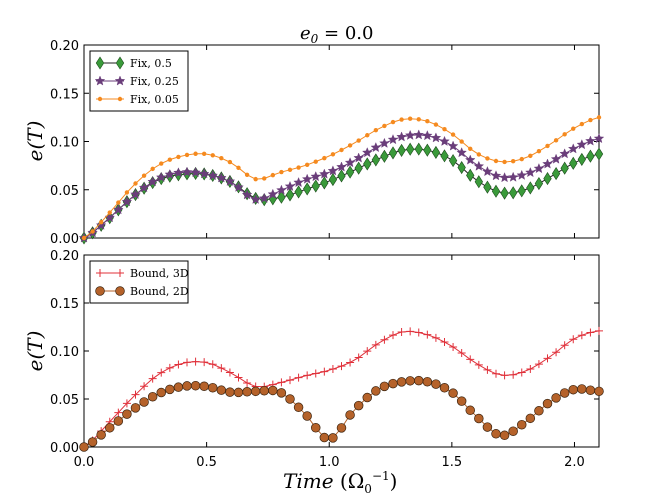  What do you see at coordinates (35, 351) in the screenshot?
I see `bottom-y-axis-label: e(T)` at bounding box center [35, 351].